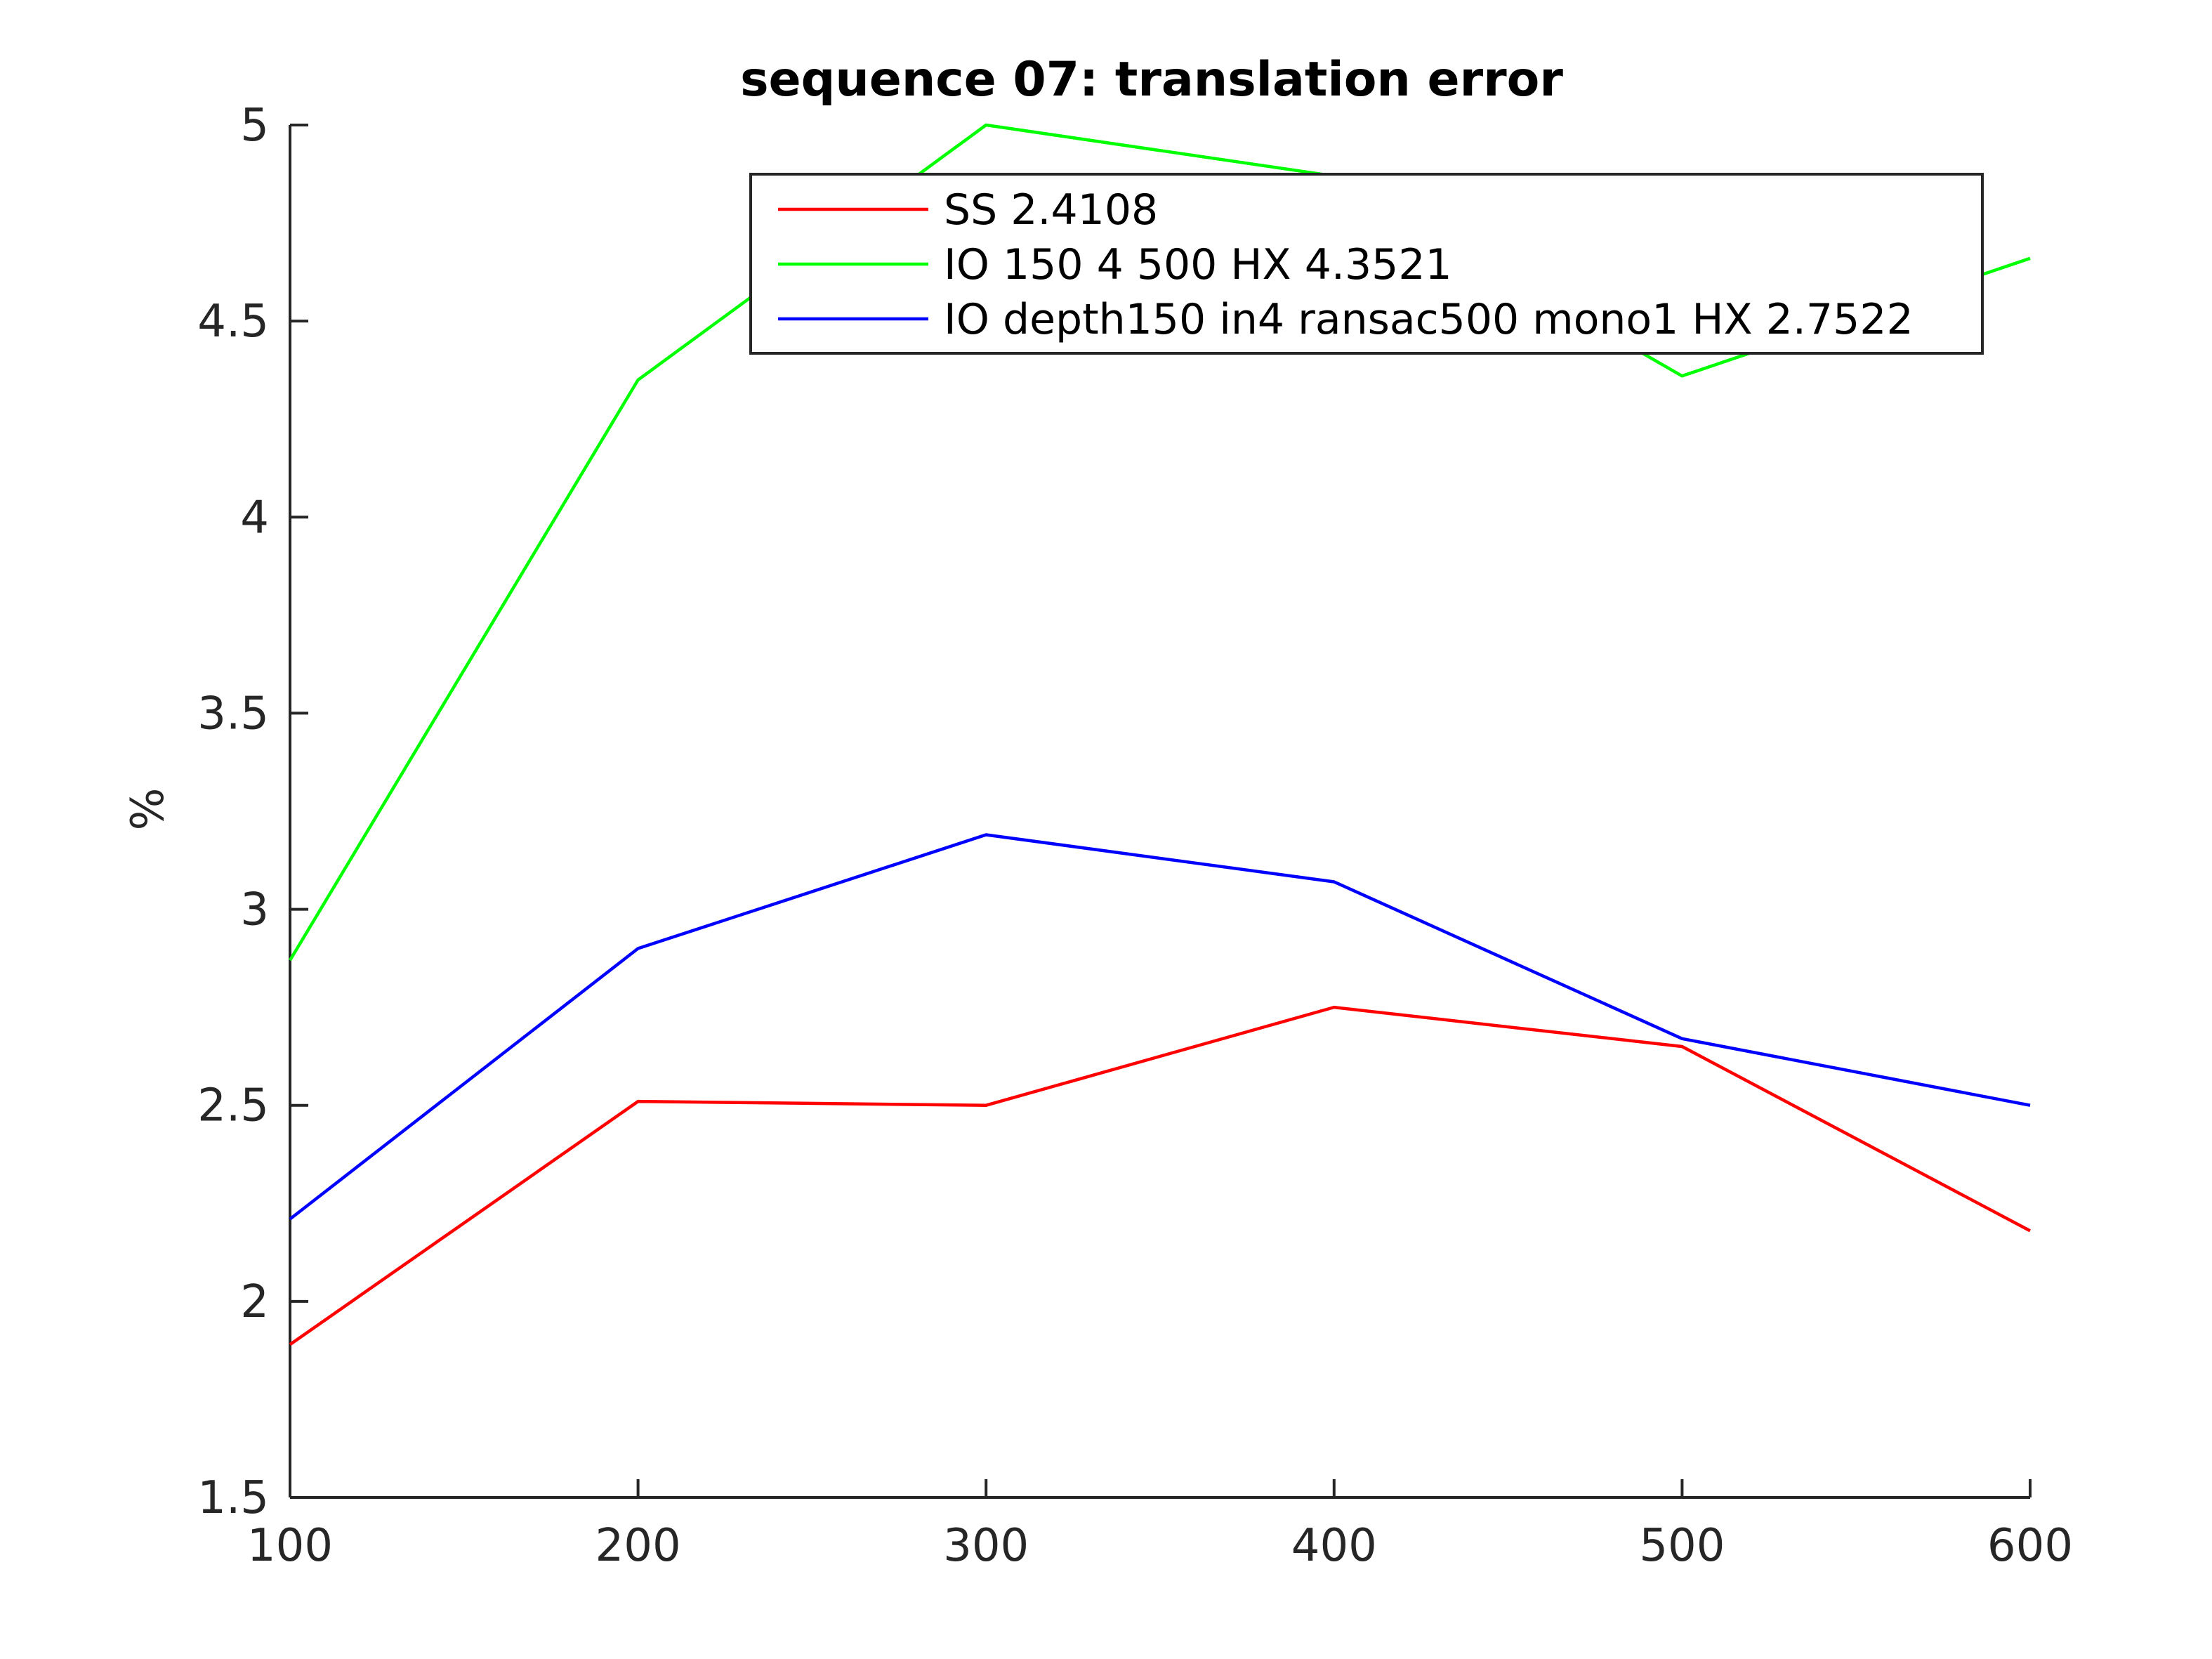  I want to click on legend-label: IO 150 4 500 HX 4.3521, so click(1198, 264).